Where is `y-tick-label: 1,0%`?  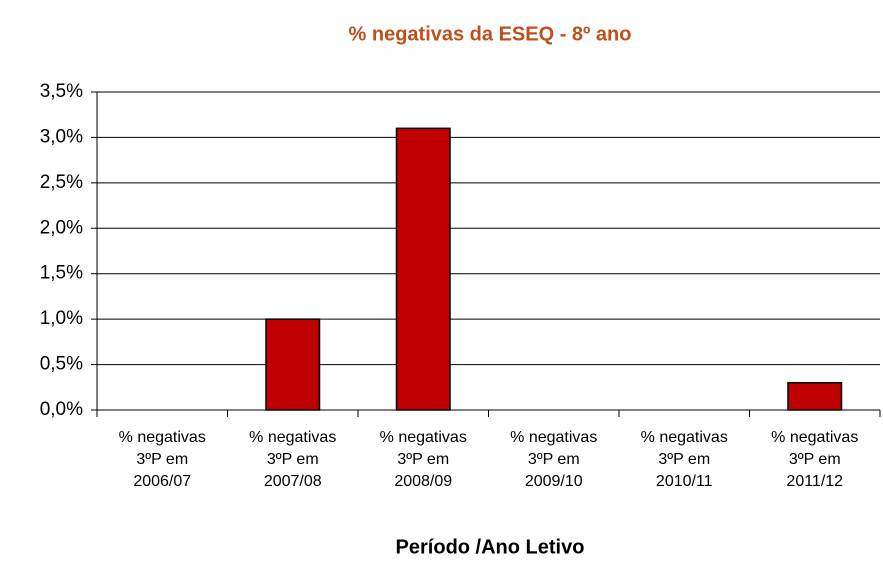
y-tick-label: 1,0% is located at coordinates (61, 318).